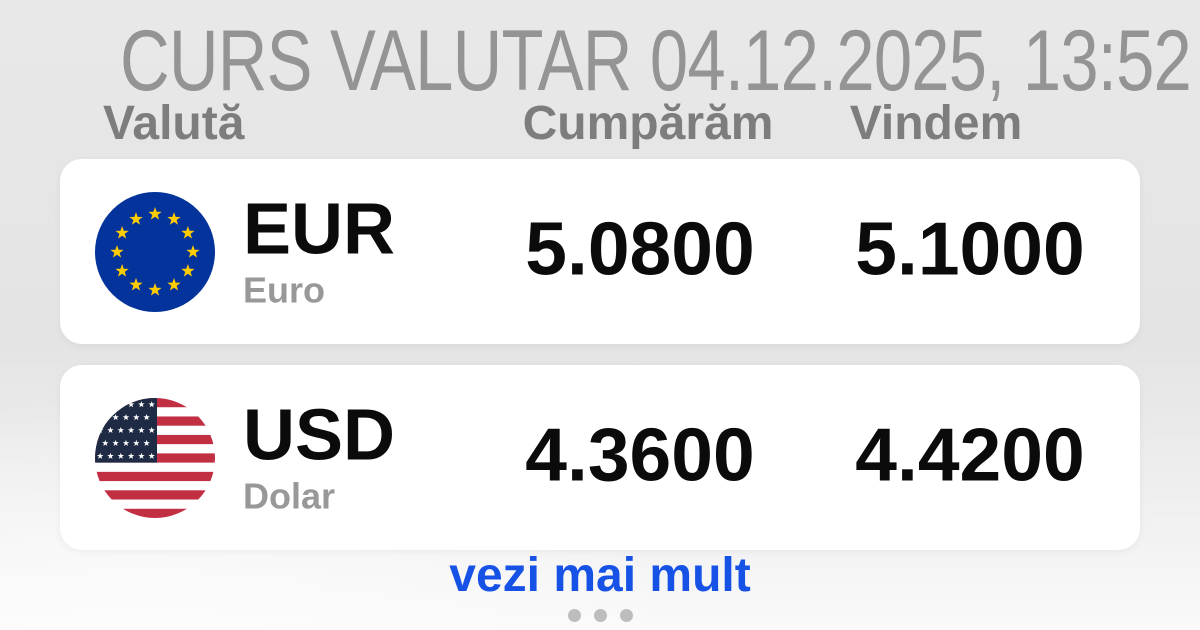 This screenshot has width=1200, height=630. I want to click on us-flag-icon, so click(155, 457).